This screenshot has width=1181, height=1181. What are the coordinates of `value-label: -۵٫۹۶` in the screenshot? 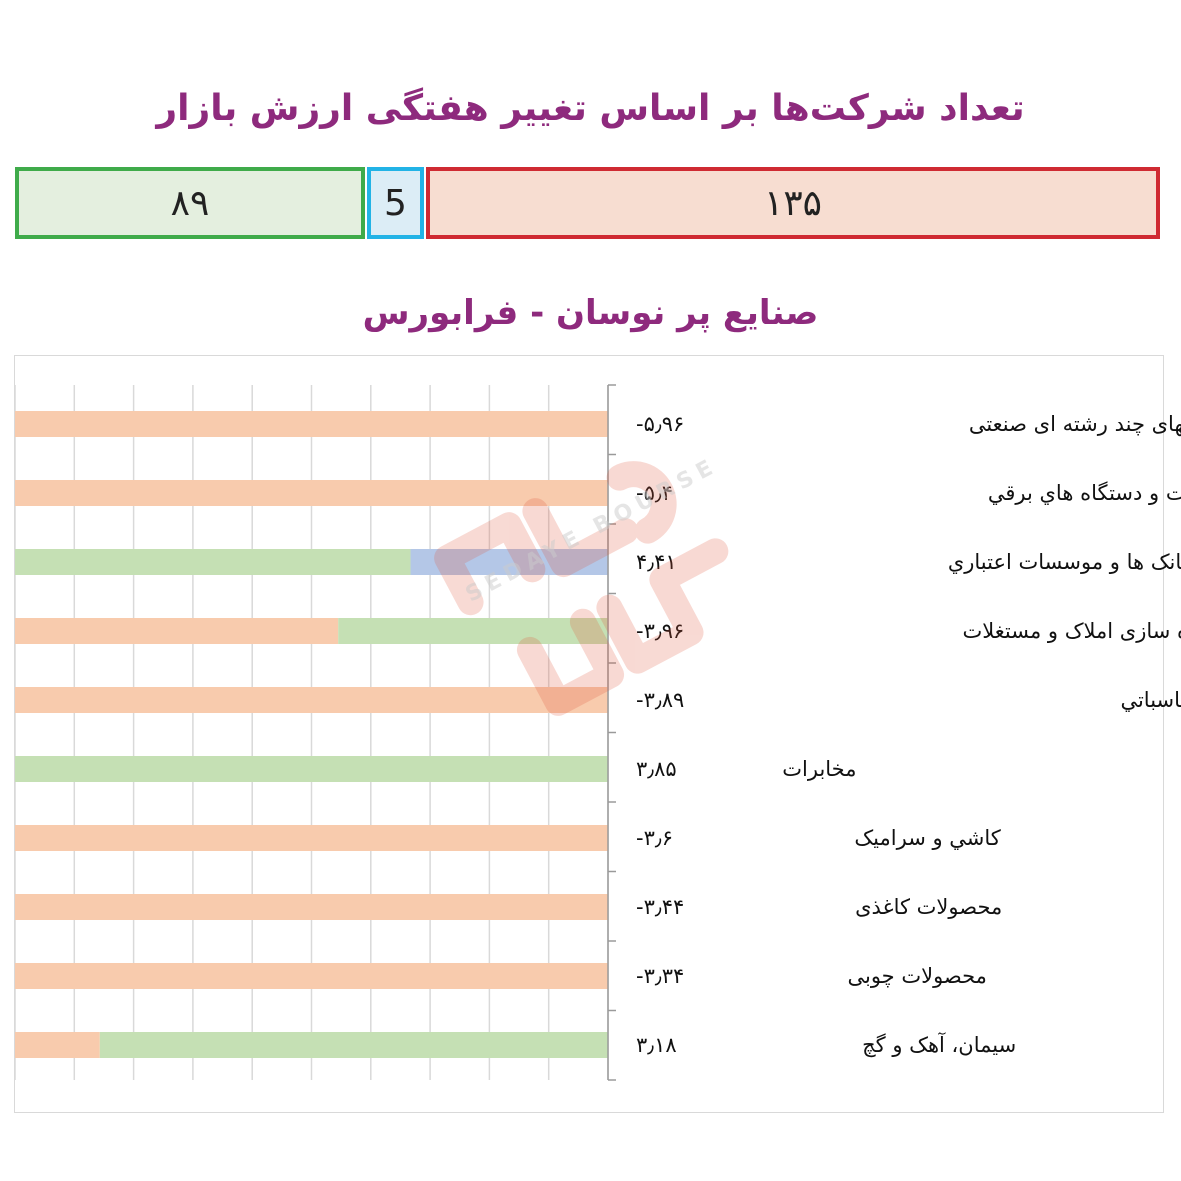 It's located at (660, 424).